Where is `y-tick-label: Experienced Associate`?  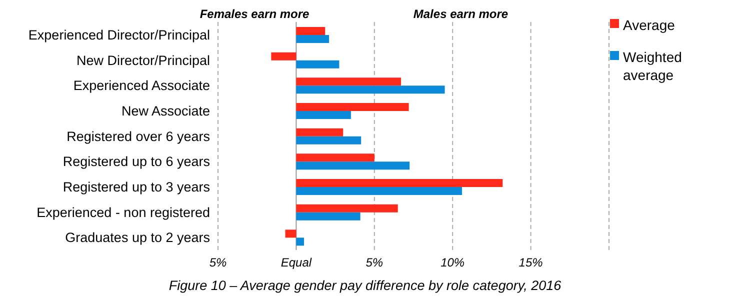
y-tick-label: Experienced Associate is located at coordinates (141, 86).